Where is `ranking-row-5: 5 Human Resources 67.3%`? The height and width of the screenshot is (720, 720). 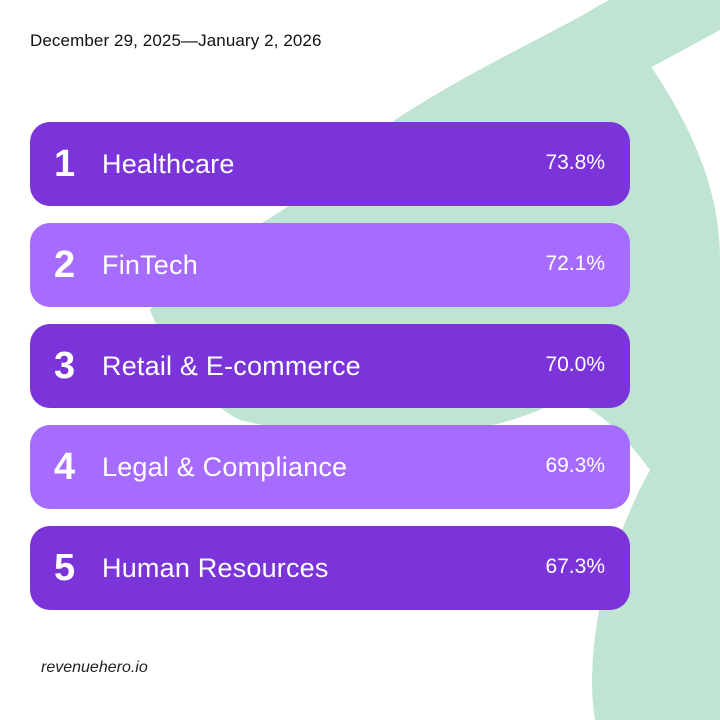
ranking-row-5: 5 Human Resources 67.3% is located at coordinates (330, 568).